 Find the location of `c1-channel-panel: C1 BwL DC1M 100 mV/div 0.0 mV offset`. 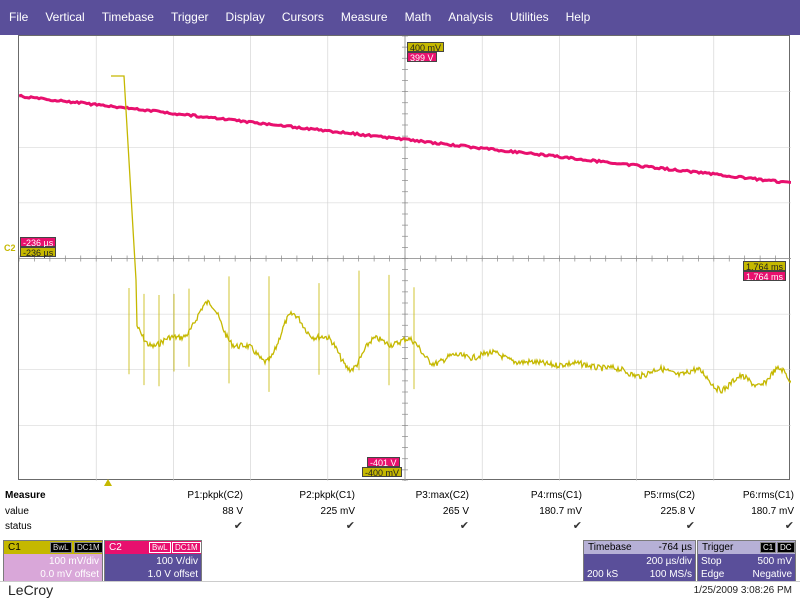

c1-channel-panel: C1 BwL DC1M 100 mV/div 0.0 mV offset is located at coordinates (53, 561).